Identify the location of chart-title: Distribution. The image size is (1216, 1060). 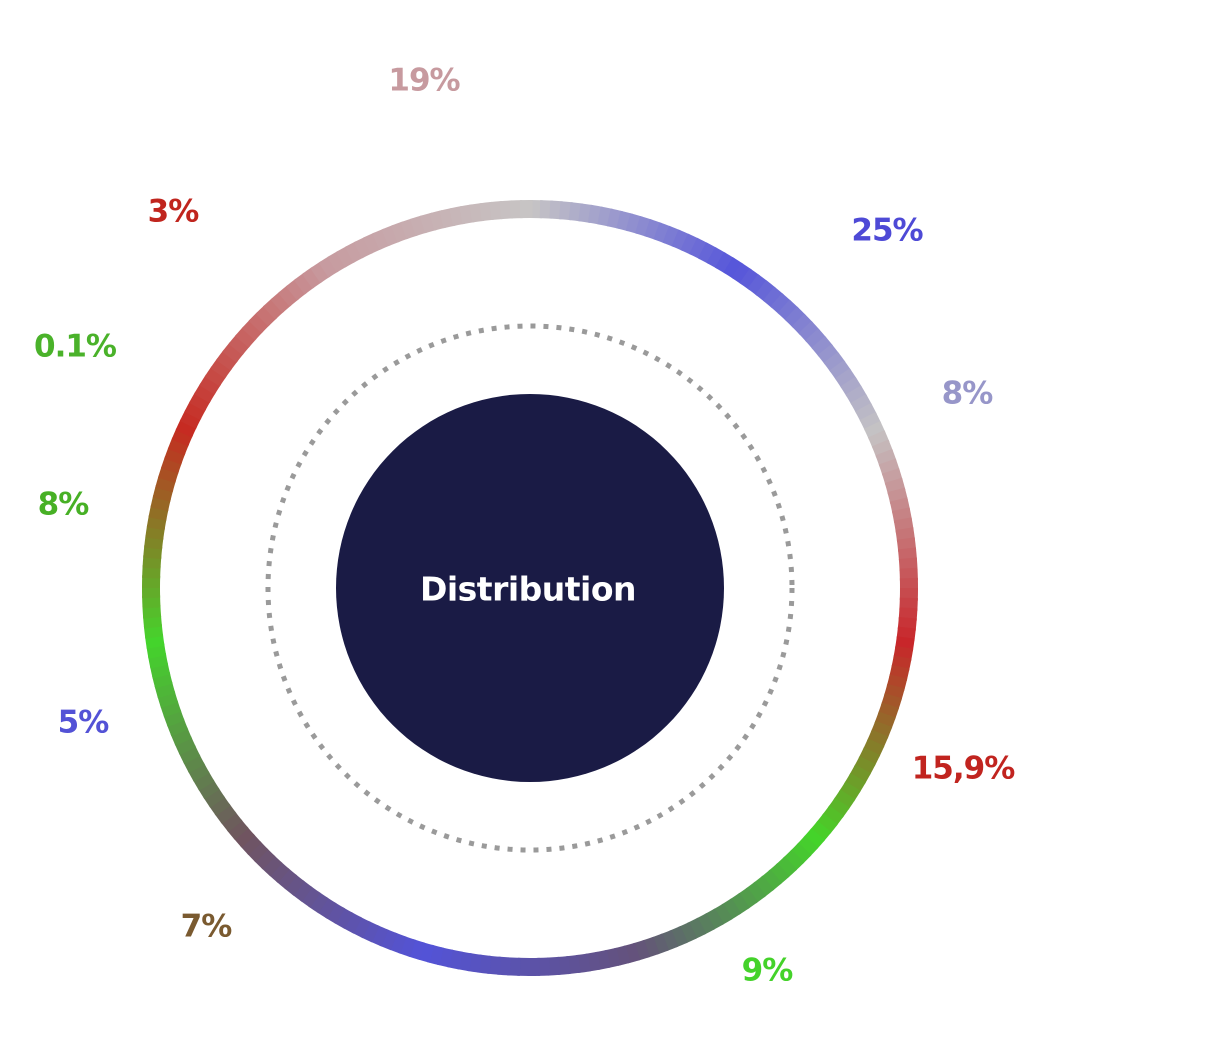
(528, 589).